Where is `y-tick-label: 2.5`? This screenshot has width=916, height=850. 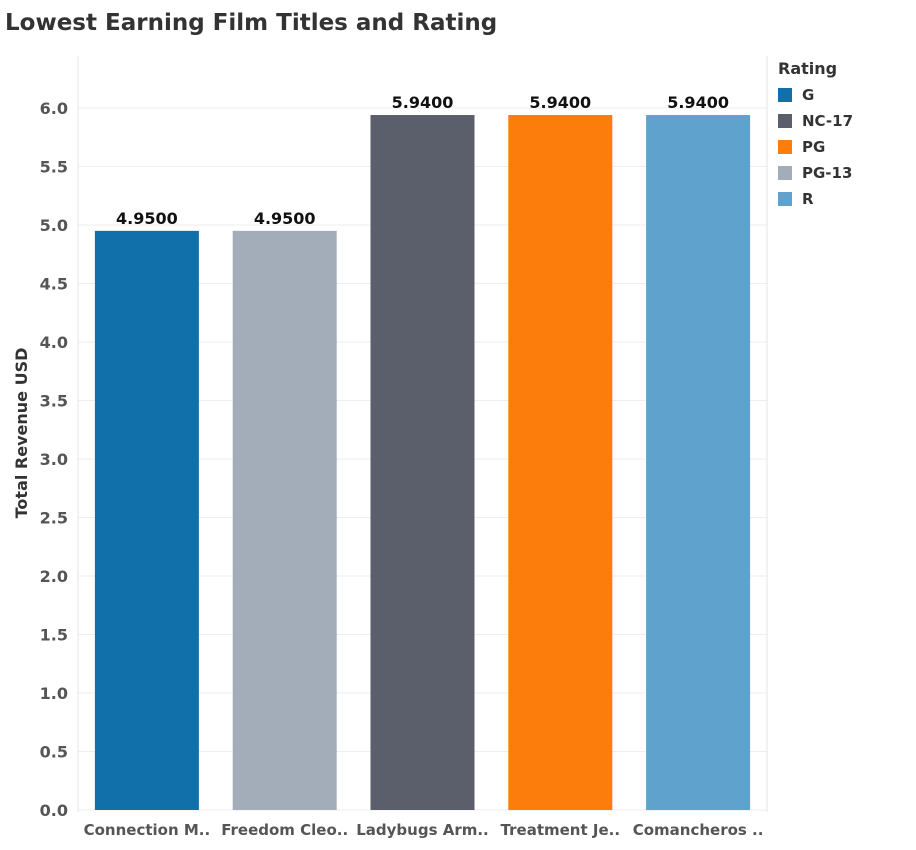 y-tick-label: 2.5 is located at coordinates (54, 518).